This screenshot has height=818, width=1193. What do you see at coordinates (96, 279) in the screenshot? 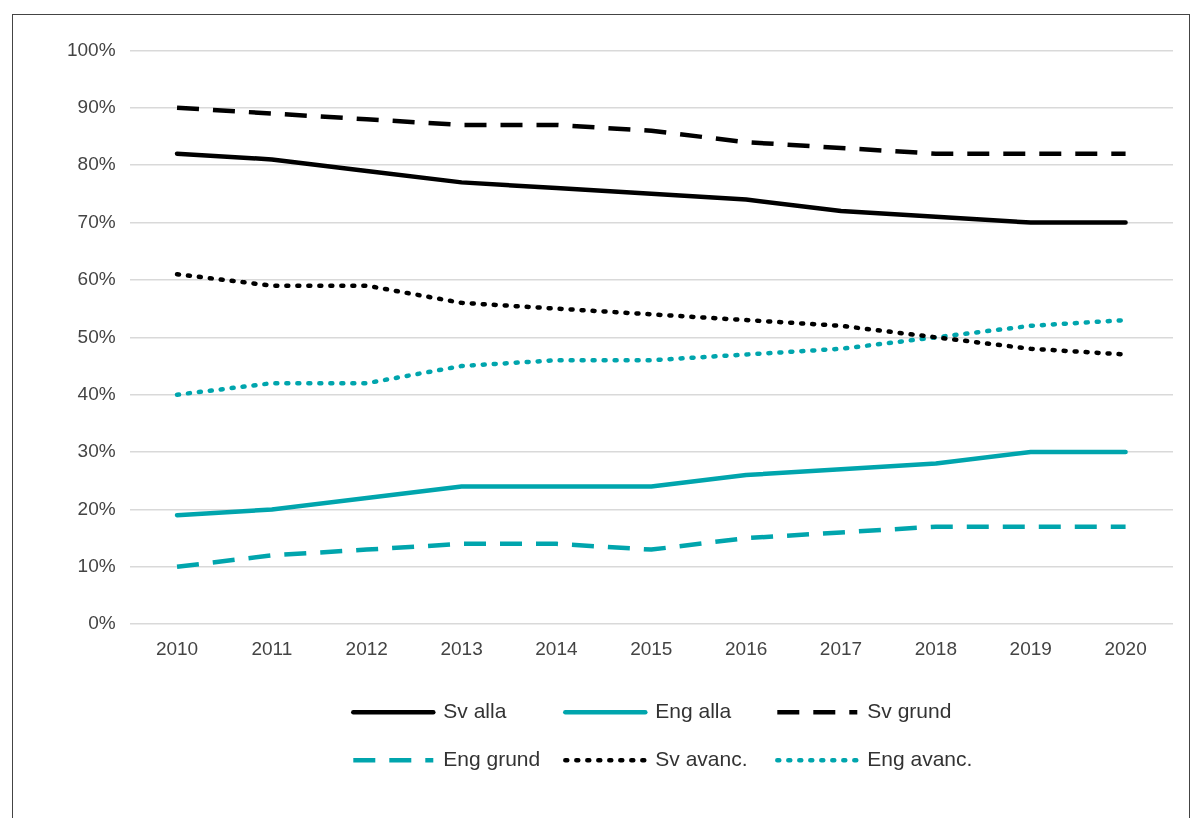
I see `y-tick-label: 60%` at bounding box center [96, 279].